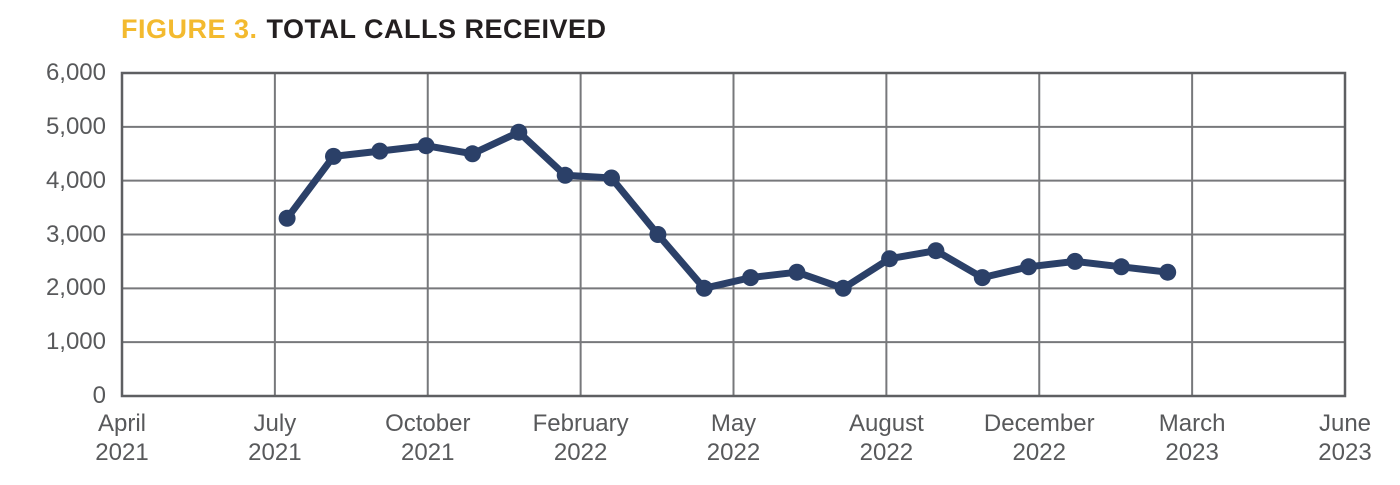  I want to click on x-tick-label: December 2022, so click(1039, 438).